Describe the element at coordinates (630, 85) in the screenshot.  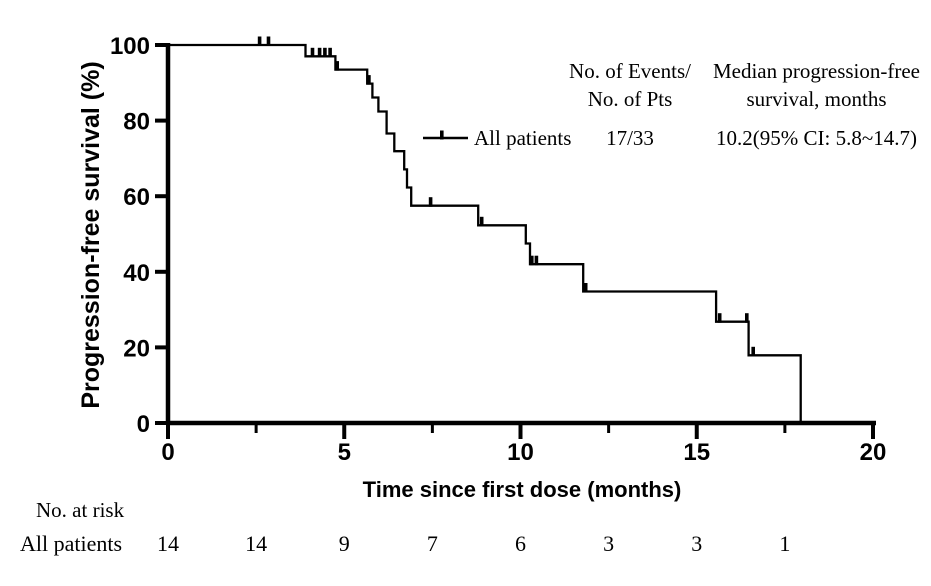
I see `legend-events-header: No. of Events/ No. of Pts` at that location.